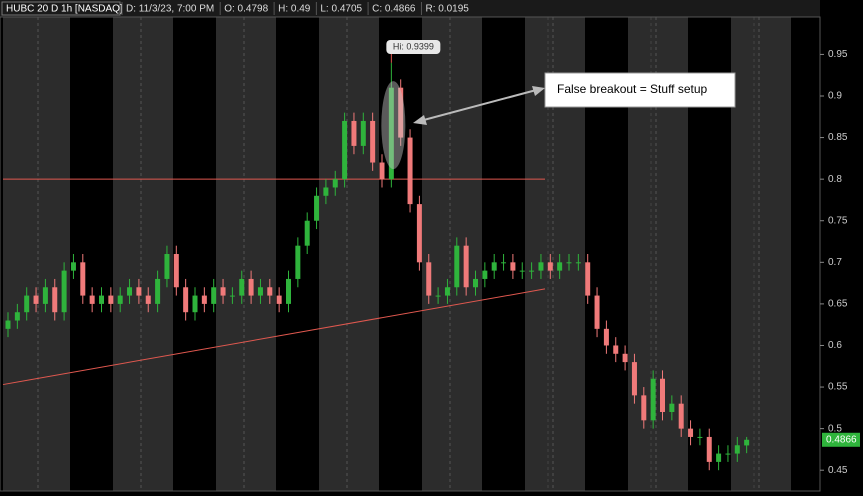  I want to click on y-tick-label: 0.6, so click(835, 345).